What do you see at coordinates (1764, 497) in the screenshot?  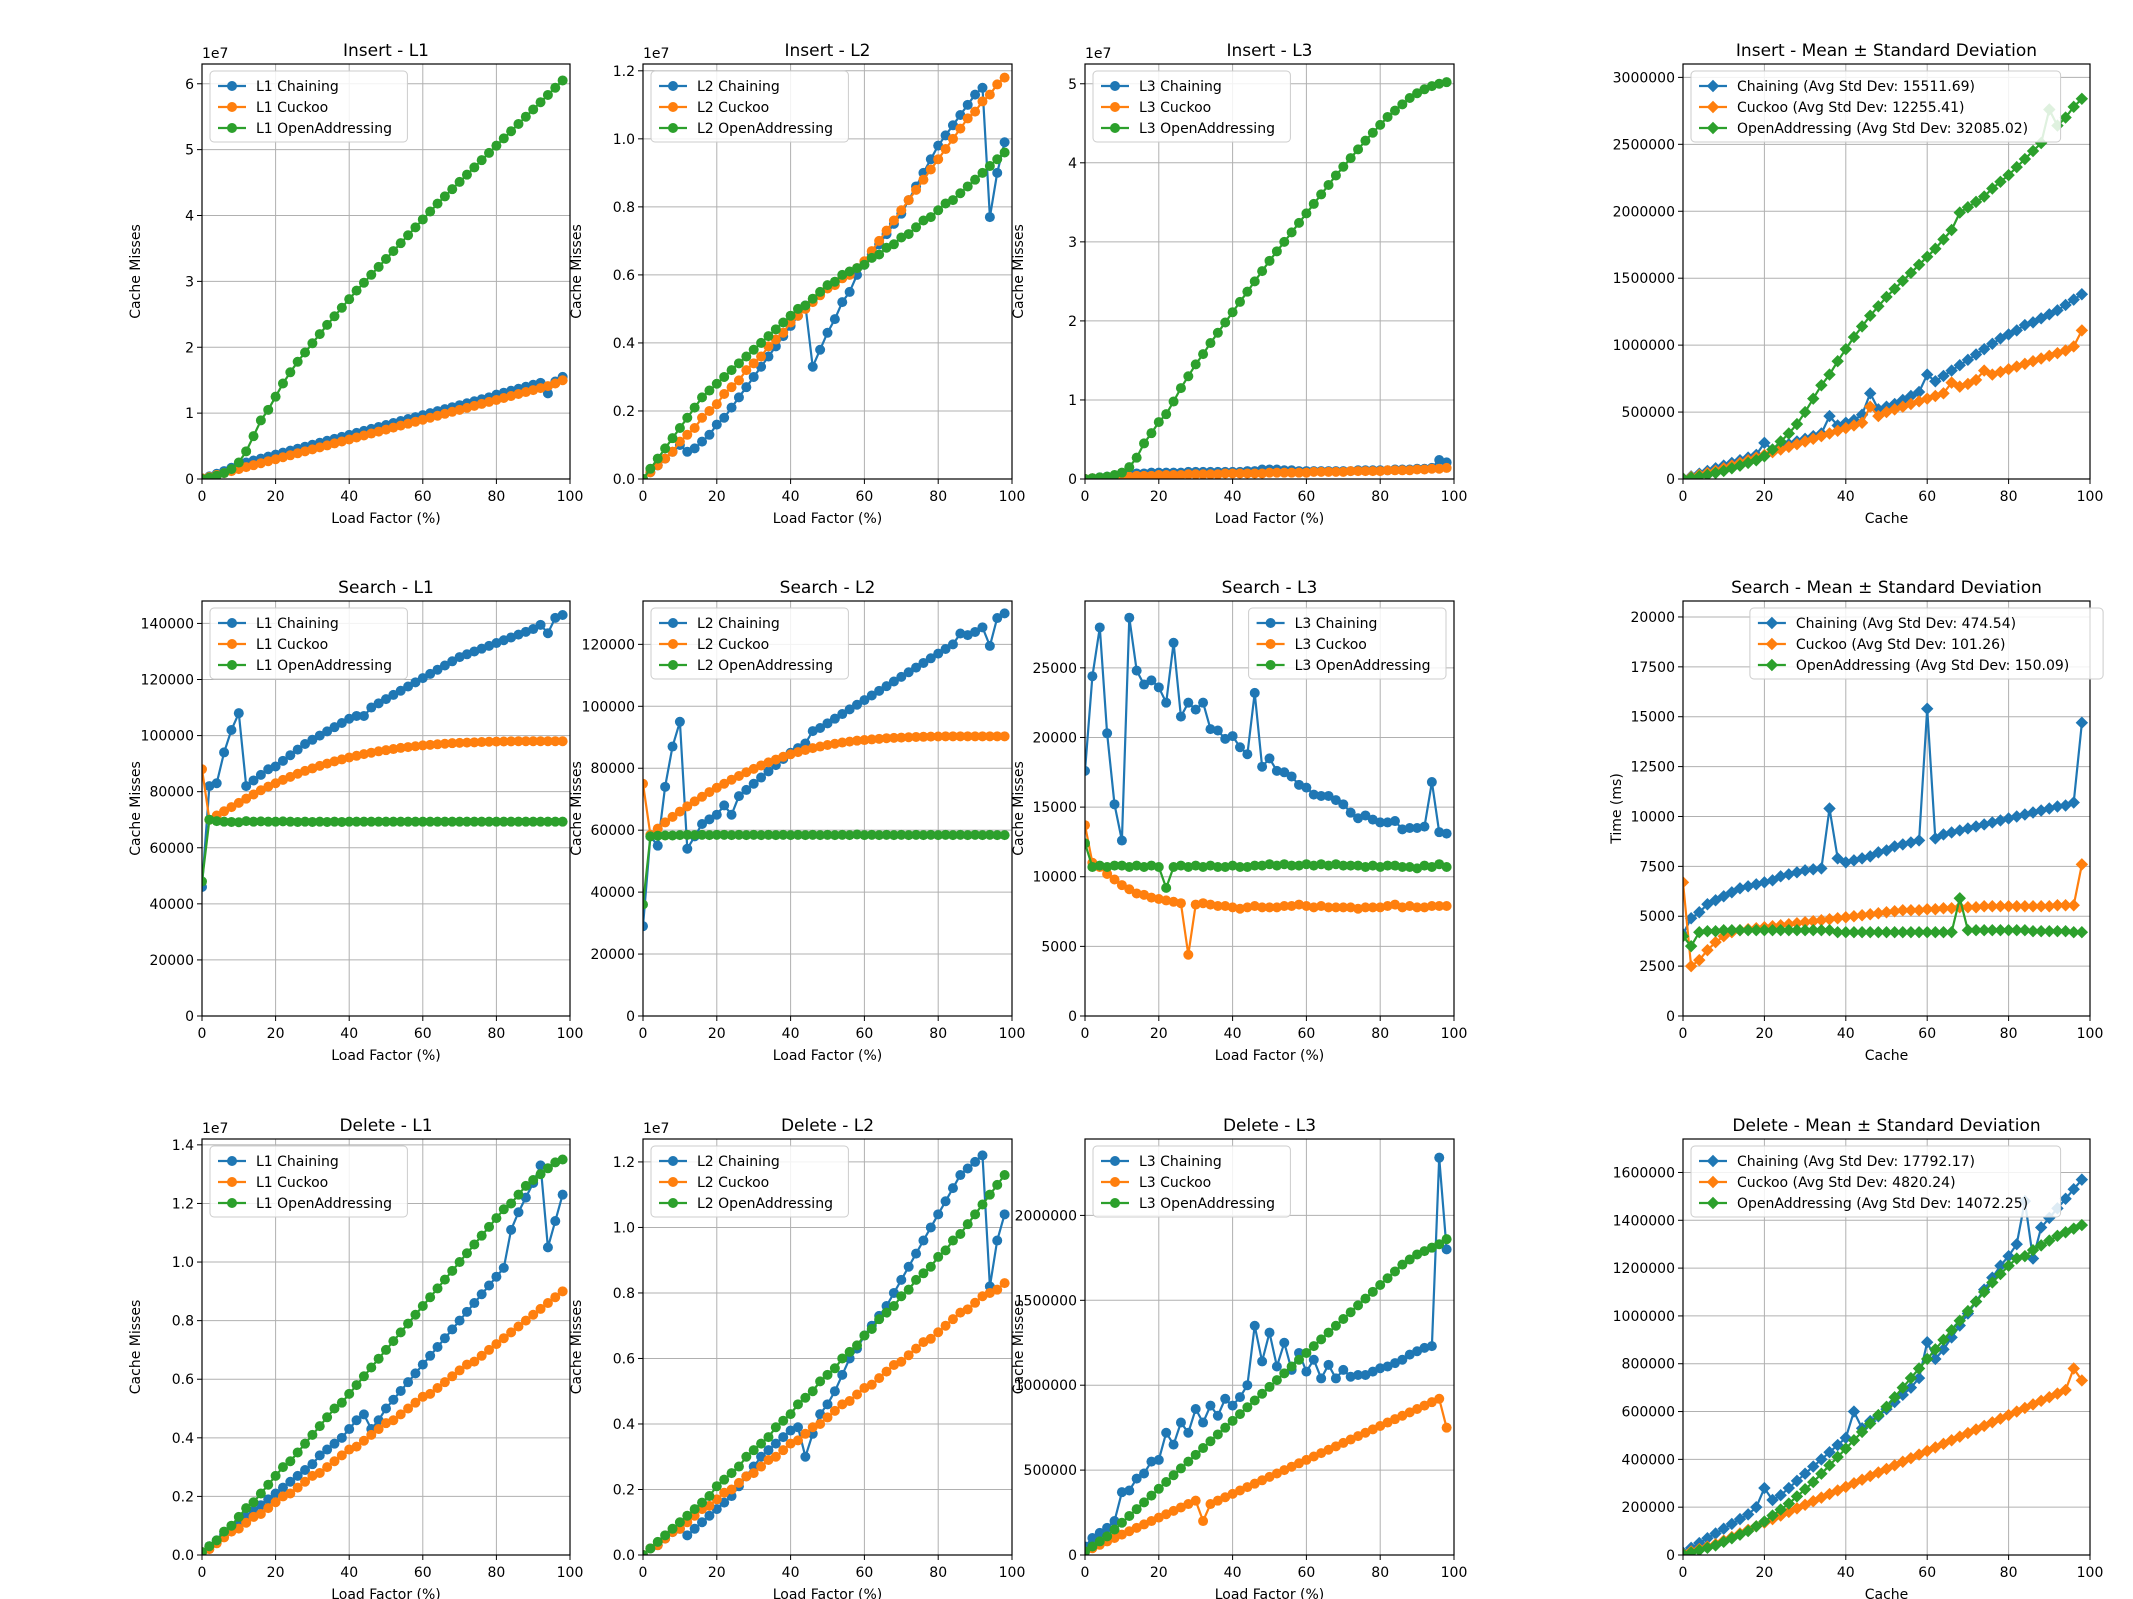 I see `x-tick-label: 20` at bounding box center [1764, 497].